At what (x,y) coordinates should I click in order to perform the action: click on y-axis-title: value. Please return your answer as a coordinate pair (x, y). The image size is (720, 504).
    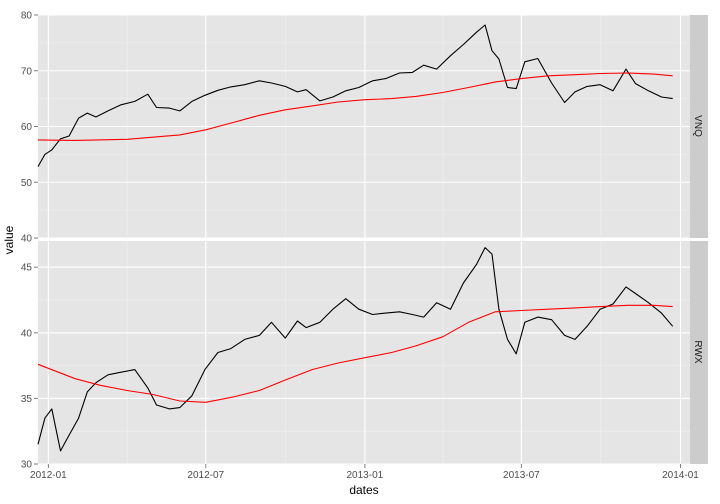
    Looking at the image, I should click on (9, 239).